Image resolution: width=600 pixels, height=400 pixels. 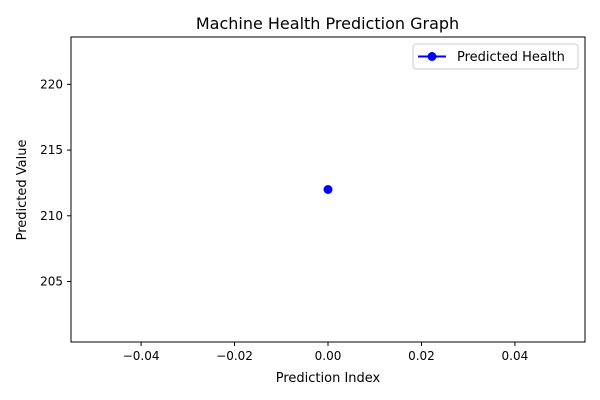 I want to click on x-axis-label: Prediction Index, so click(x=328, y=378).